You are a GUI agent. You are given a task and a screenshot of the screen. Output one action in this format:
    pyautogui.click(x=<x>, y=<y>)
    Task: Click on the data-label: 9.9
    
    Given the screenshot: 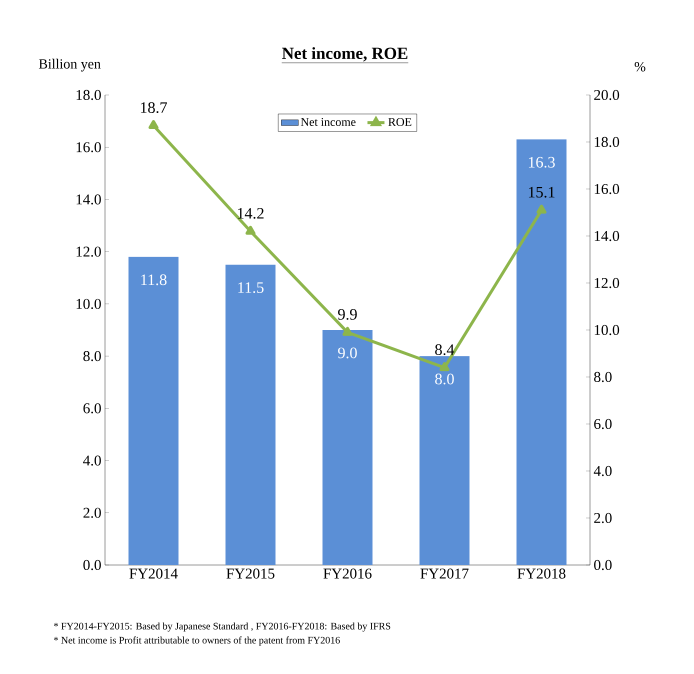 What is the action you would take?
    pyautogui.click(x=347, y=314)
    